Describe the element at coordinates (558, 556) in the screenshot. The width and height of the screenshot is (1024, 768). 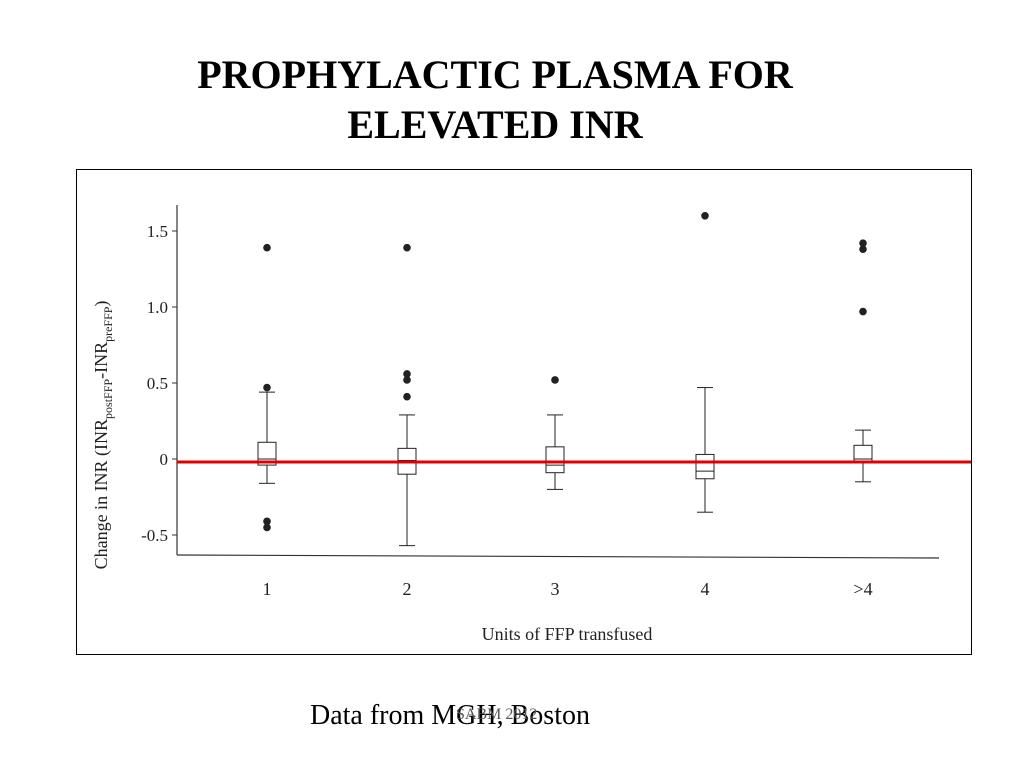
I see `x-axis-line` at that location.